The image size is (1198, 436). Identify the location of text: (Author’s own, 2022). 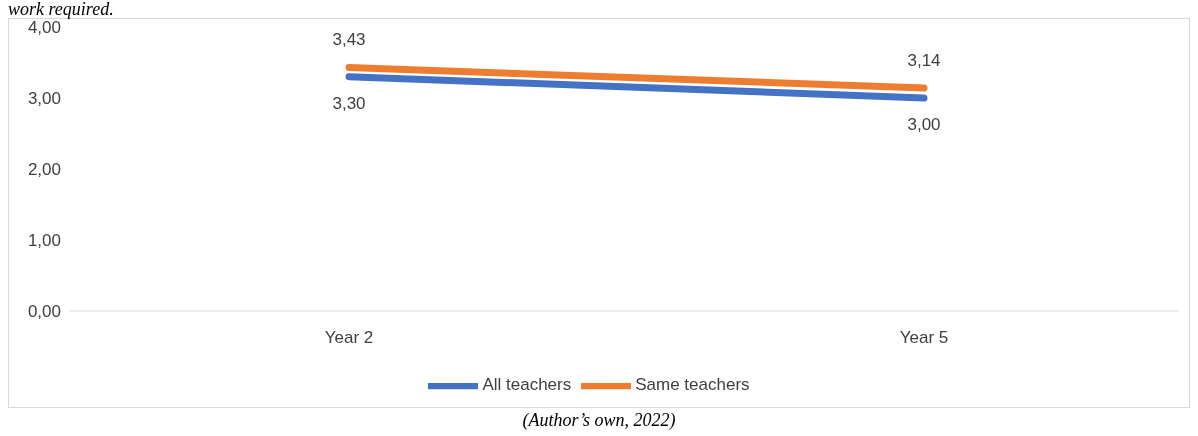
(599, 420).